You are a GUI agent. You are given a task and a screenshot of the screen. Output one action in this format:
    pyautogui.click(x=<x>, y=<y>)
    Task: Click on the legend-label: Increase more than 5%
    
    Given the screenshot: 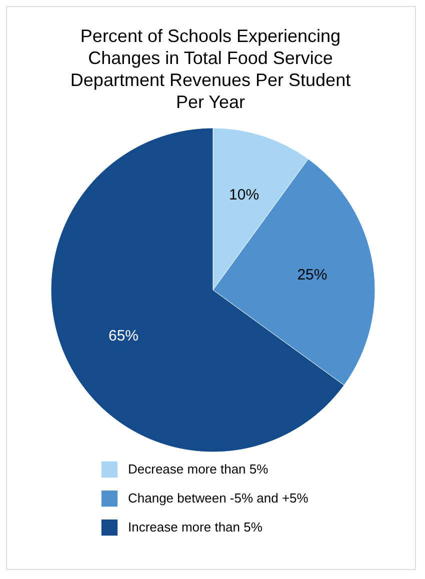 What is the action you would take?
    pyautogui.click(x=195, y=527)
    